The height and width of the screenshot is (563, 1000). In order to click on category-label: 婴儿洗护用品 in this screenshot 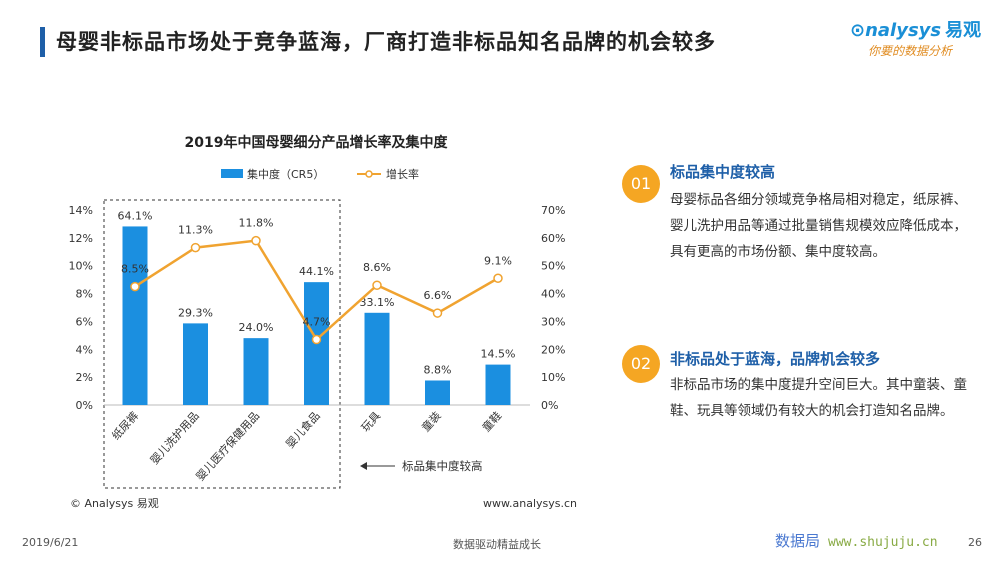, I will do `click(174, 438)`.